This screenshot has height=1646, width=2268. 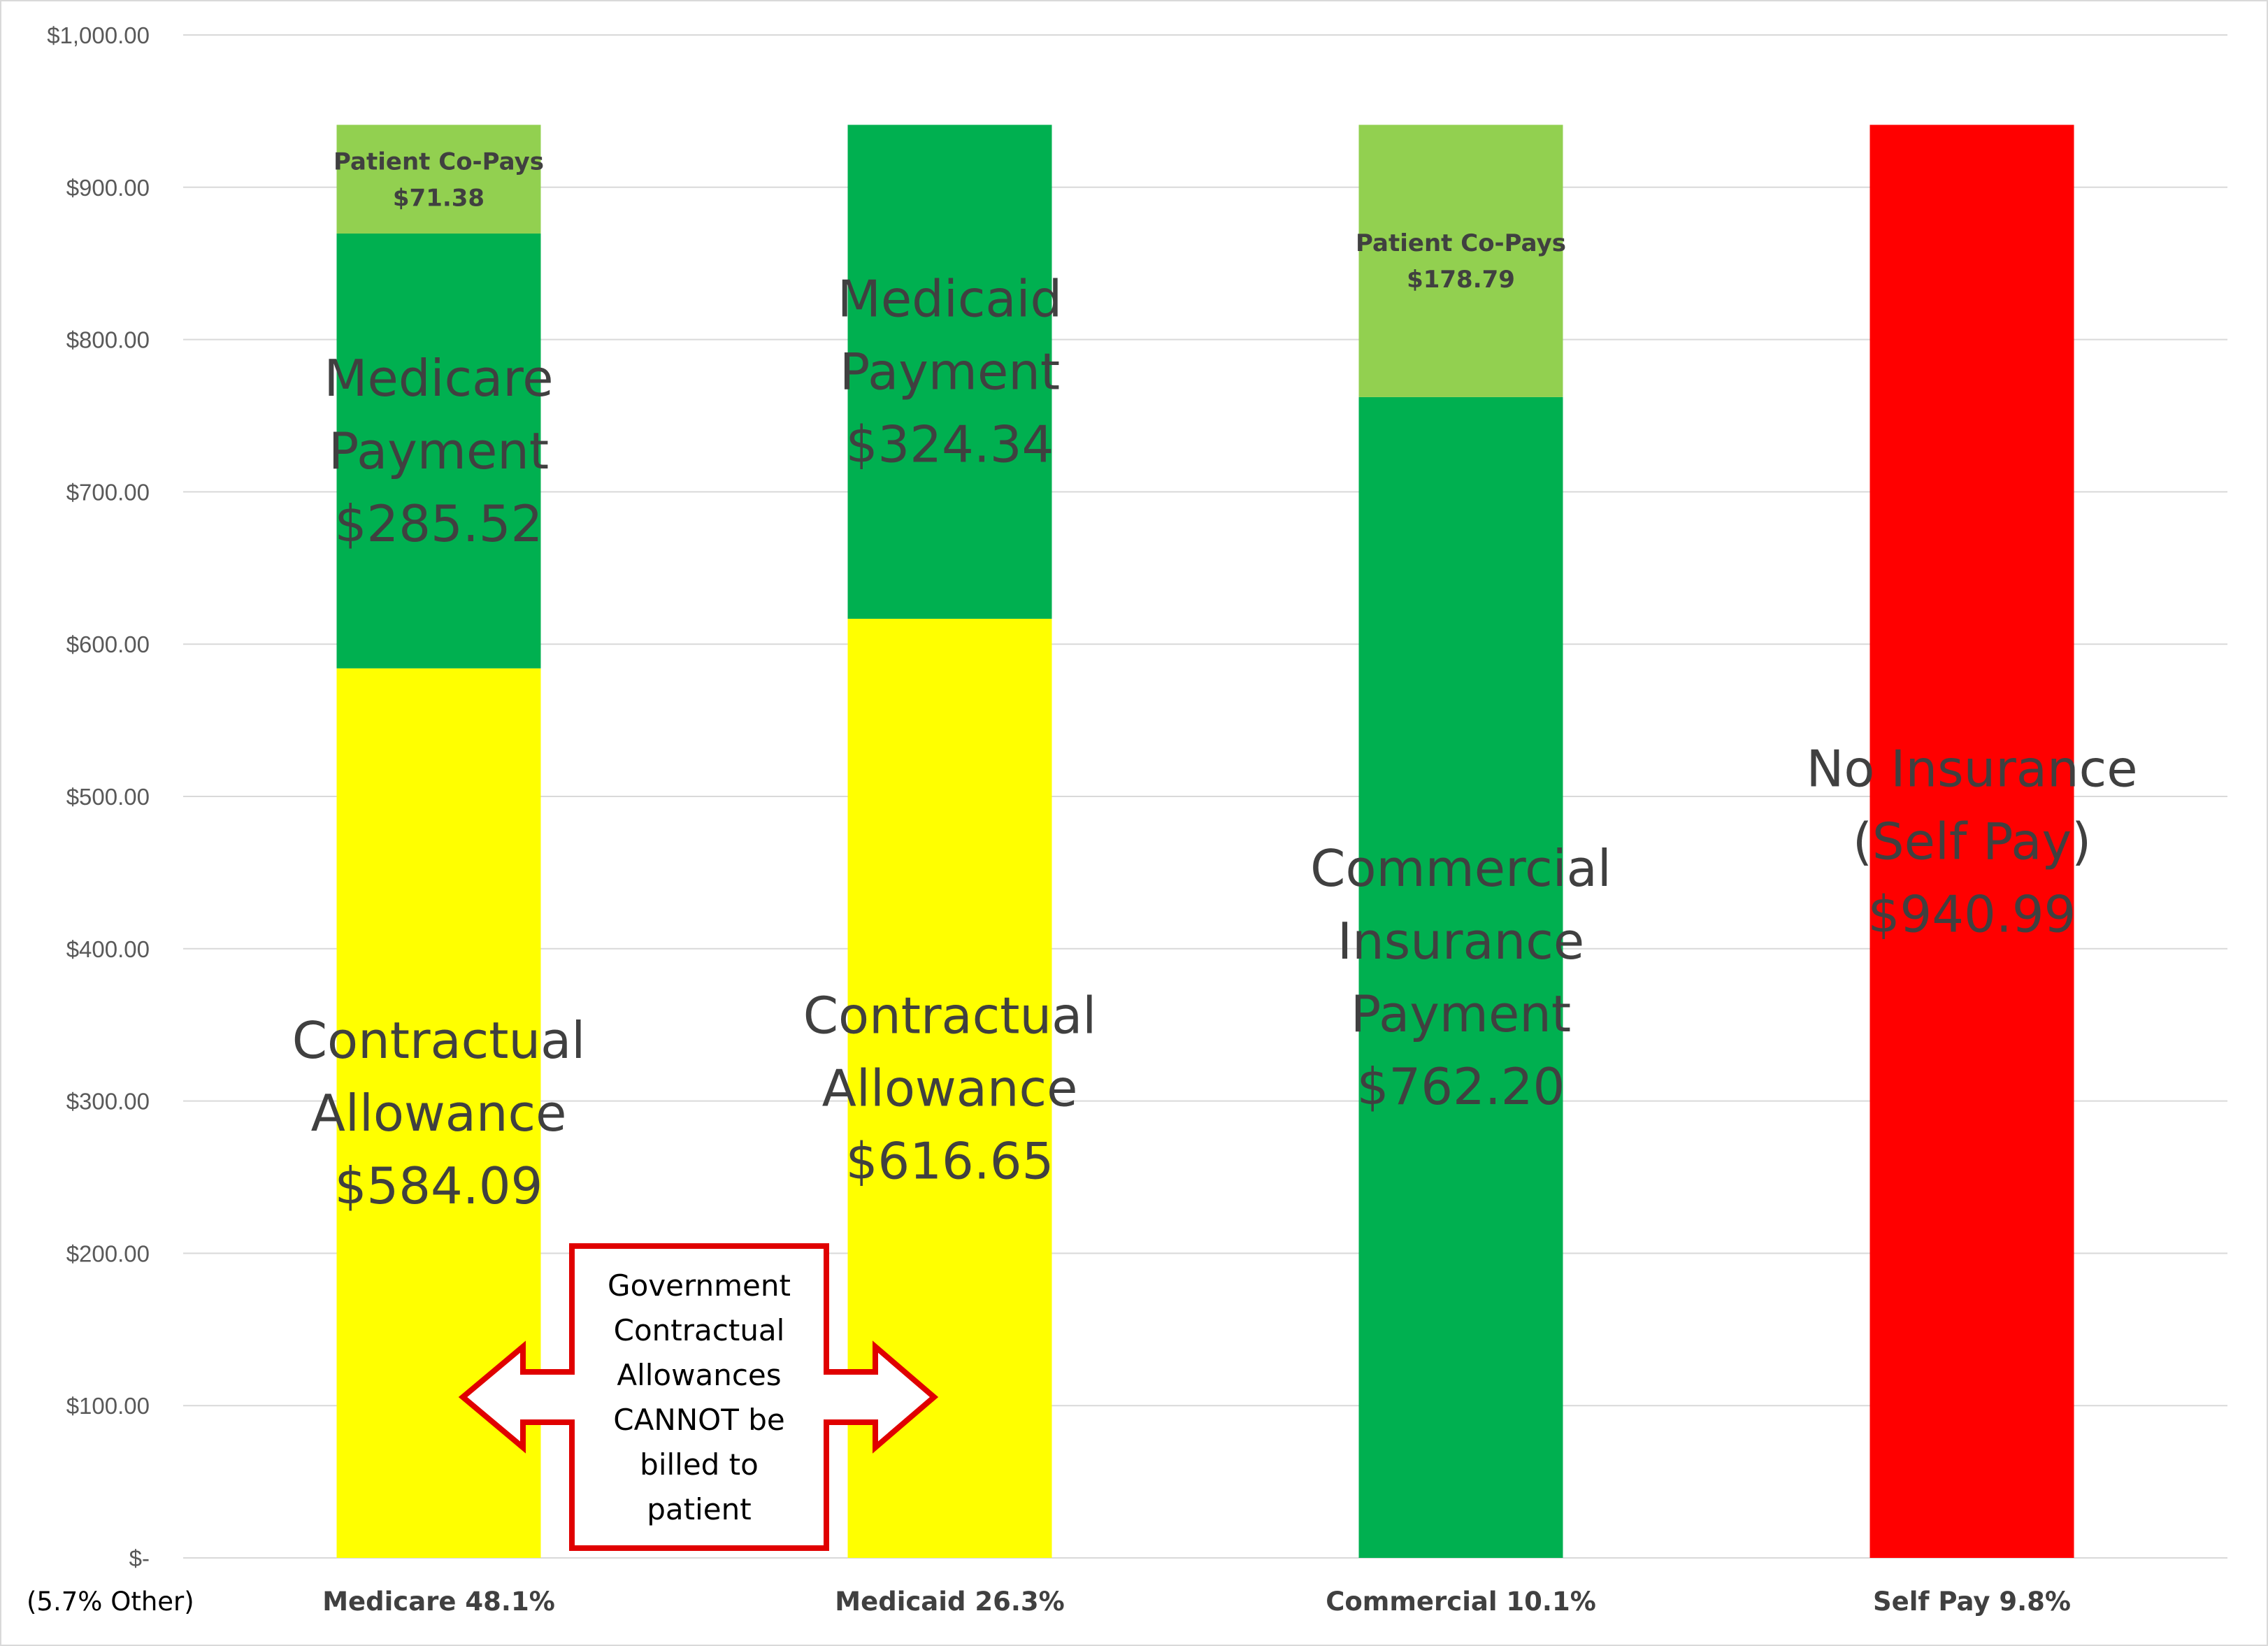 I want to click on y-tick-label: $200.00, so click(x=108, y=1253).